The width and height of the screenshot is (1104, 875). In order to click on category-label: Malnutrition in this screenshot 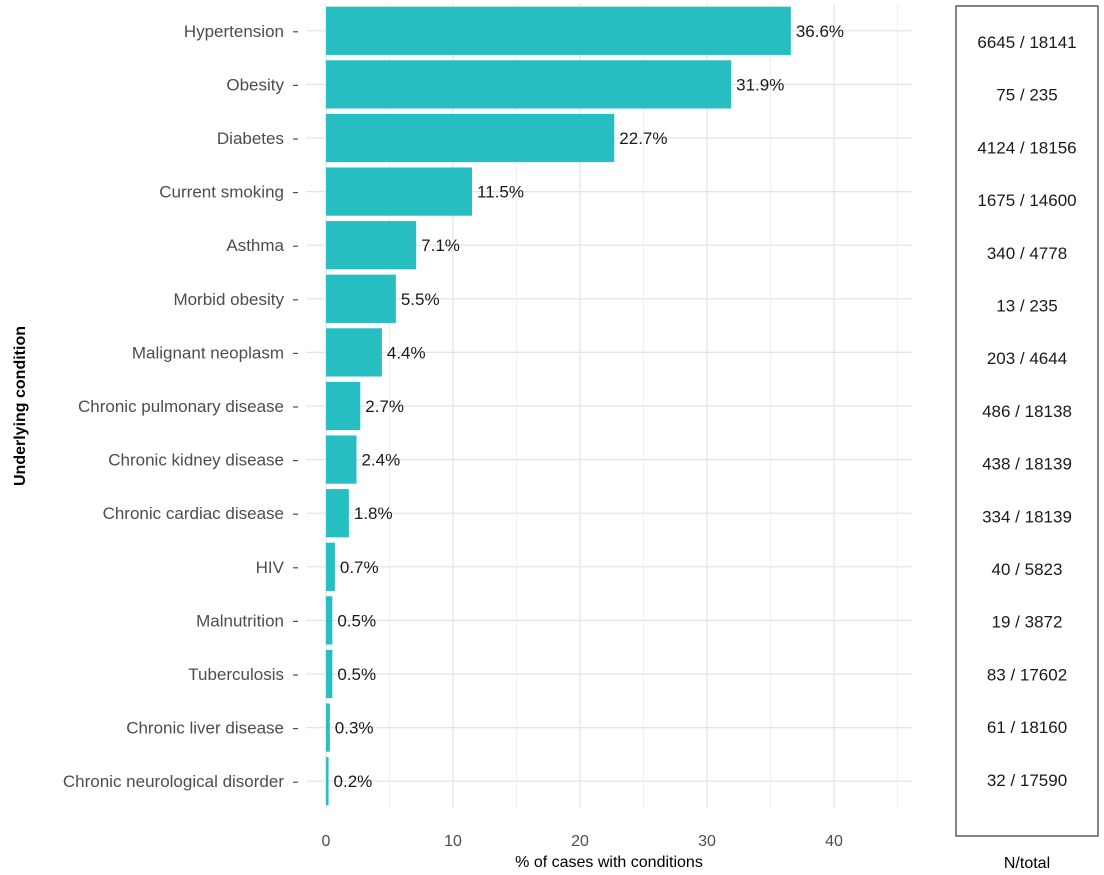, I will do `click(240, 620)`.